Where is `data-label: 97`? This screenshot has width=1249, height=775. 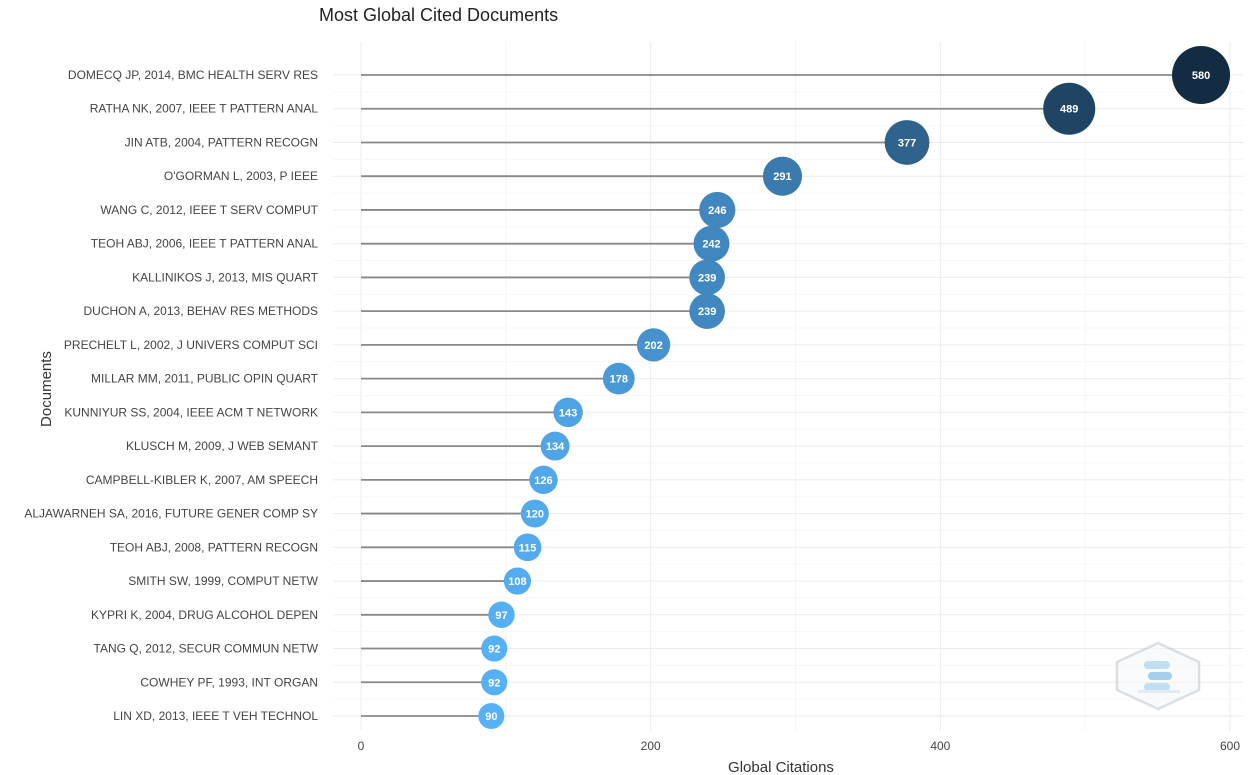
data-label: 97 is located at coordinates (501, 616).